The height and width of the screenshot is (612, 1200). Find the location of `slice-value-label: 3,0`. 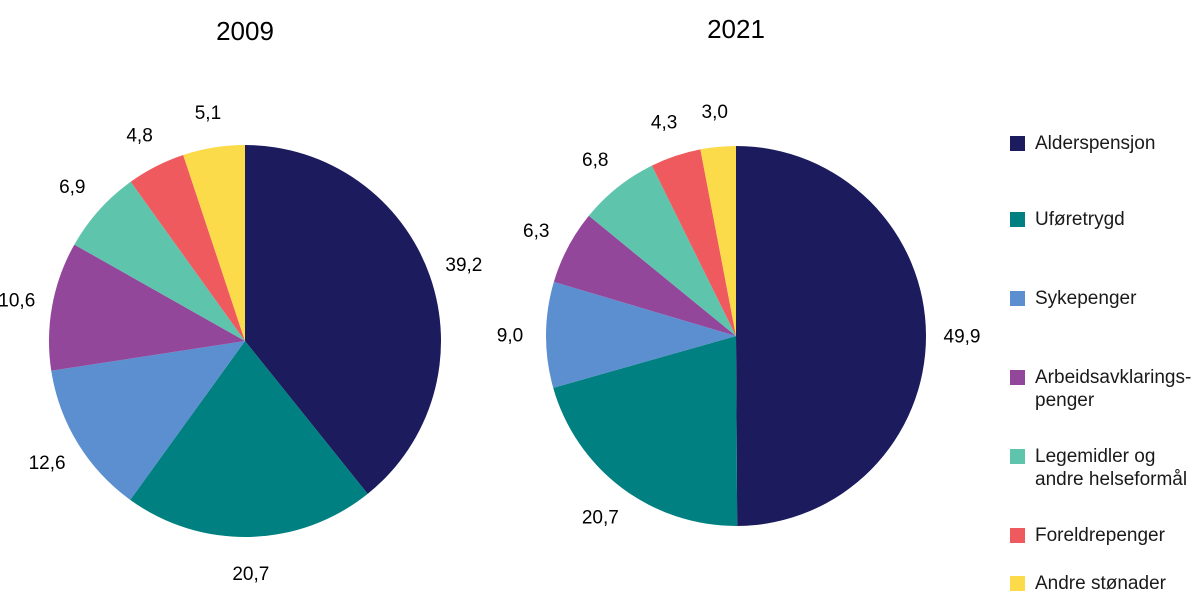

slice-value-label: 3,0 is located at coordinates (715, 112).